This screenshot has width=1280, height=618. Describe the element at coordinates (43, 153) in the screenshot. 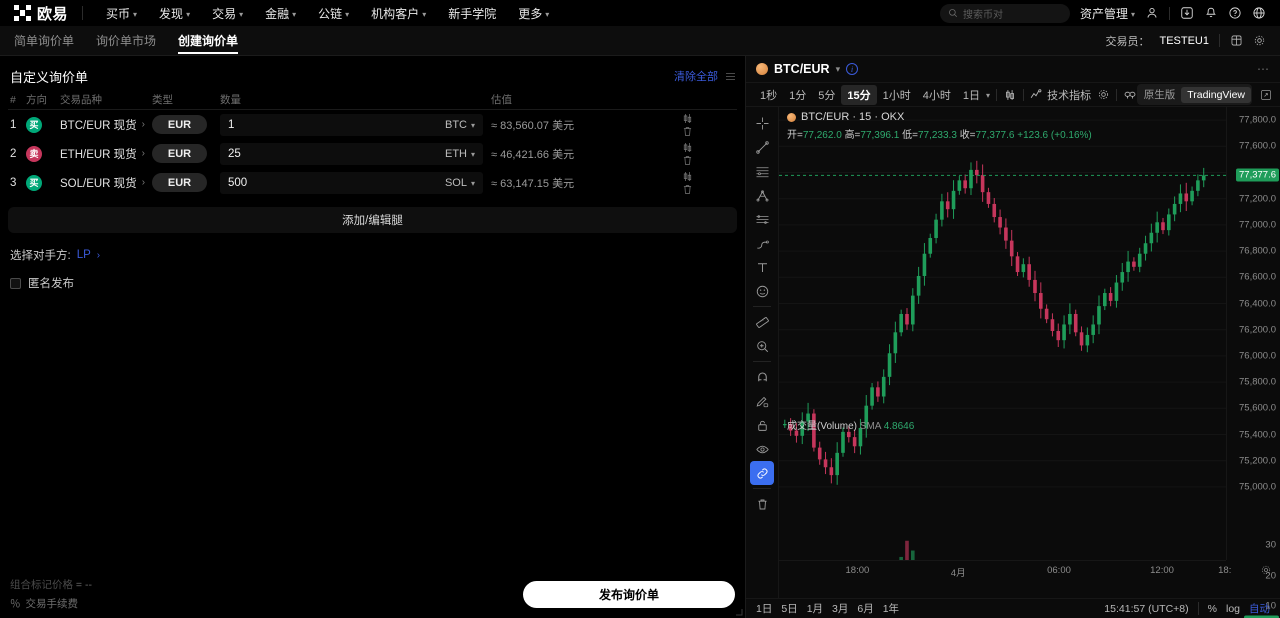

I see `side-cell: 卖` at that location.